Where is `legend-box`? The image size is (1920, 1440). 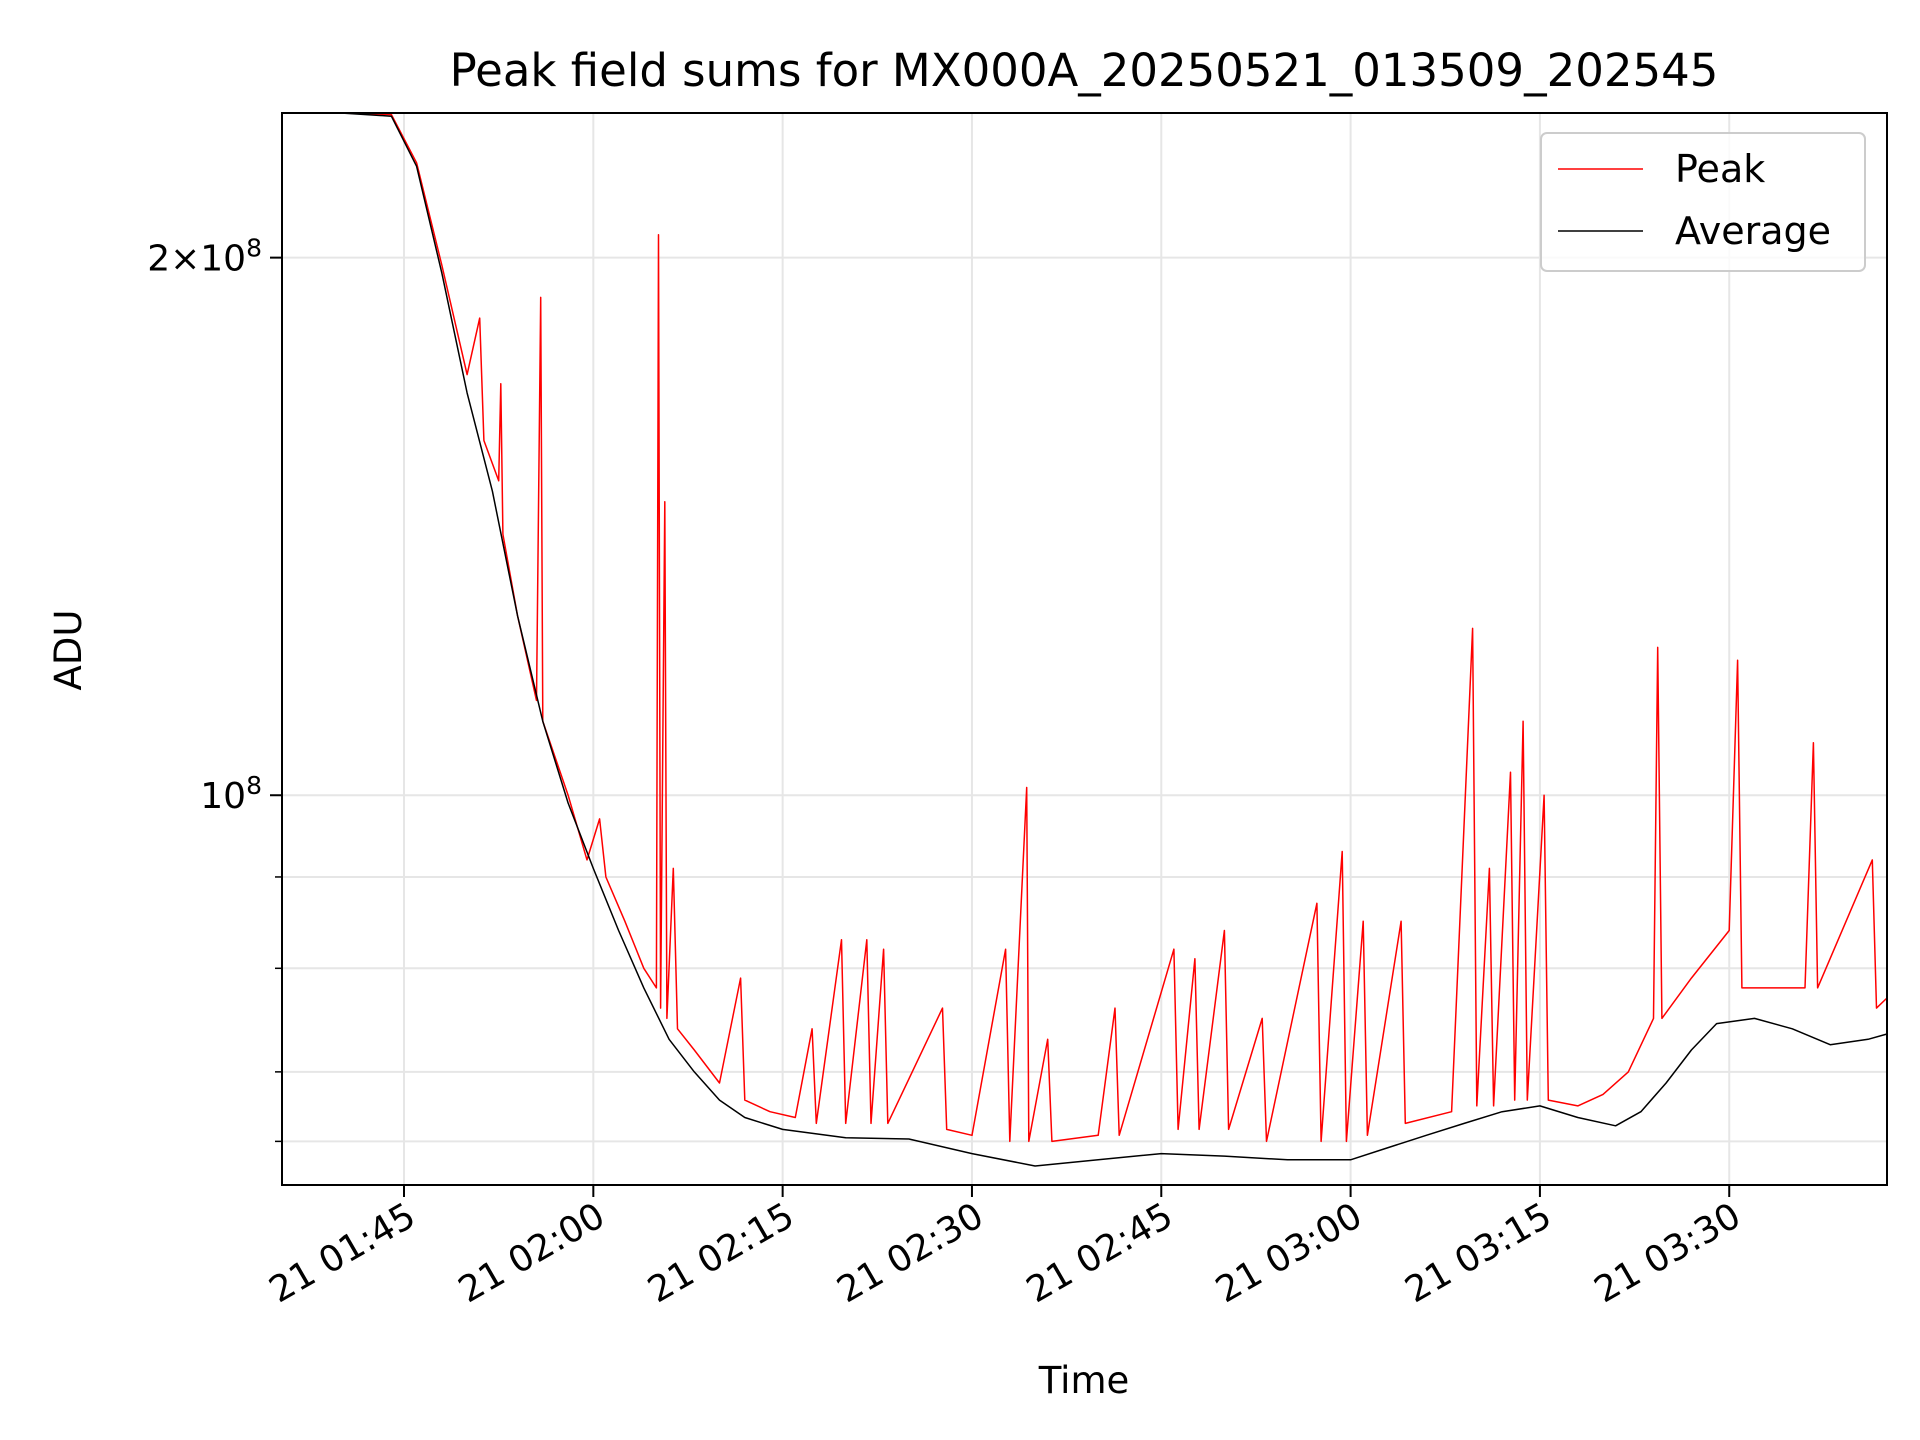
legend-box is located at coordinates (1703, 202).